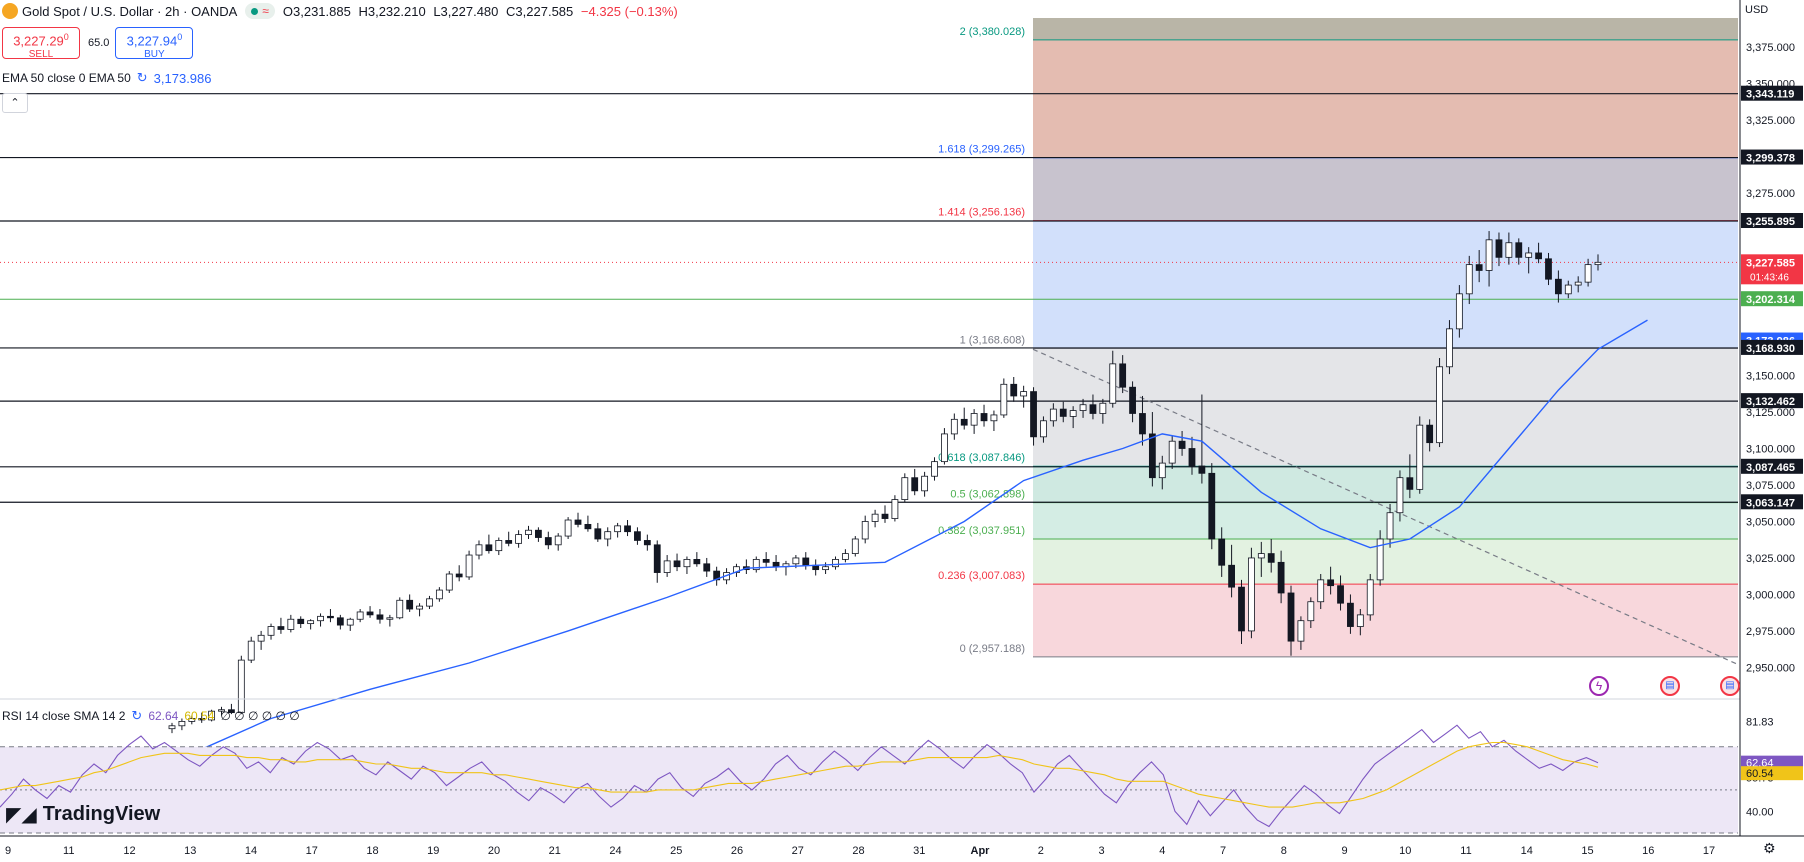 This screenshot has width=1804, height=862. What do you see at coordinates (1730, 686) in the screenshot?
I see `event-us-flag-icon-2: ▤` at bounding box center [1730, 686].